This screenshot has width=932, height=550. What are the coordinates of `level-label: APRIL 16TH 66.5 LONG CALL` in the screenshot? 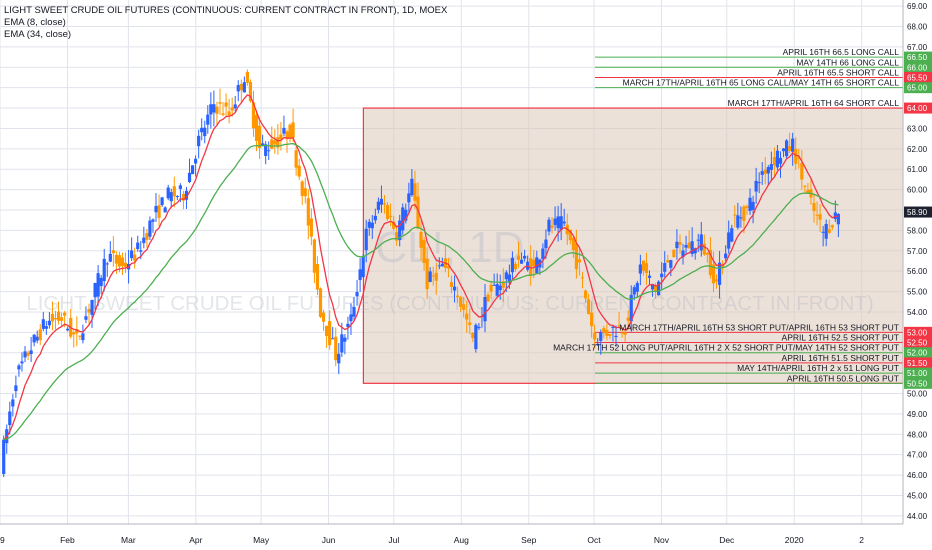 It's located at (841, 52).